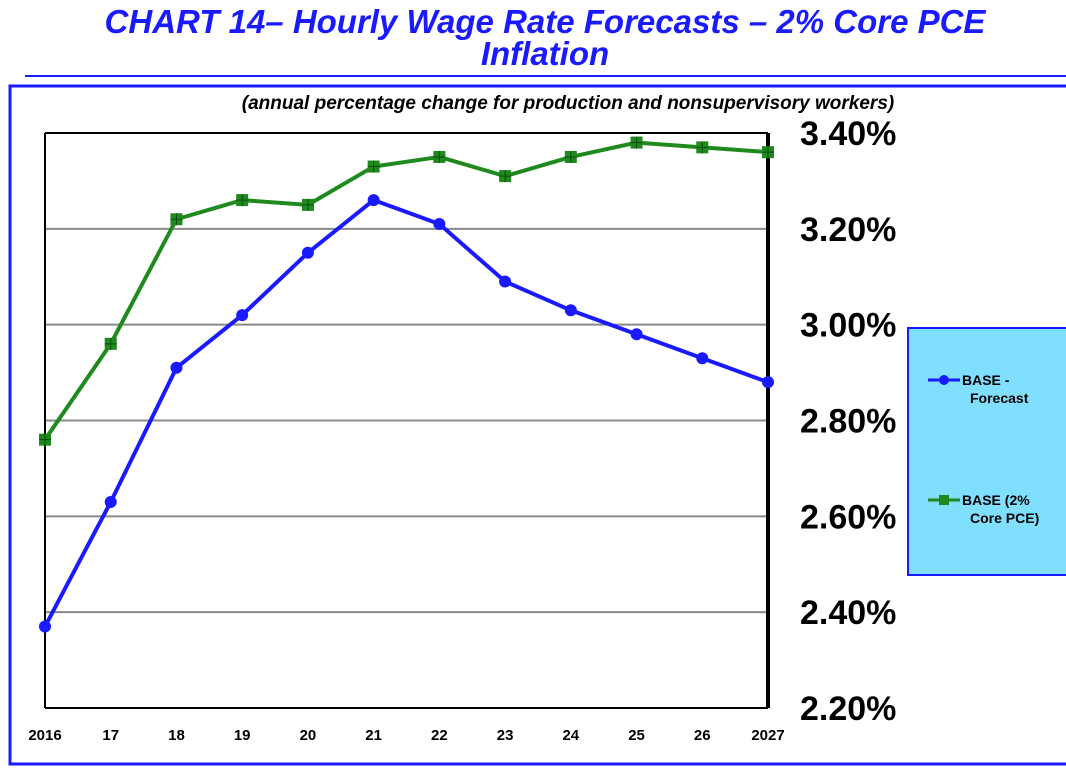  Describe the element at coordinates (1000, 509) in the screenshot. I see `legend-label: BASE (2% Core PCE)` at that location.